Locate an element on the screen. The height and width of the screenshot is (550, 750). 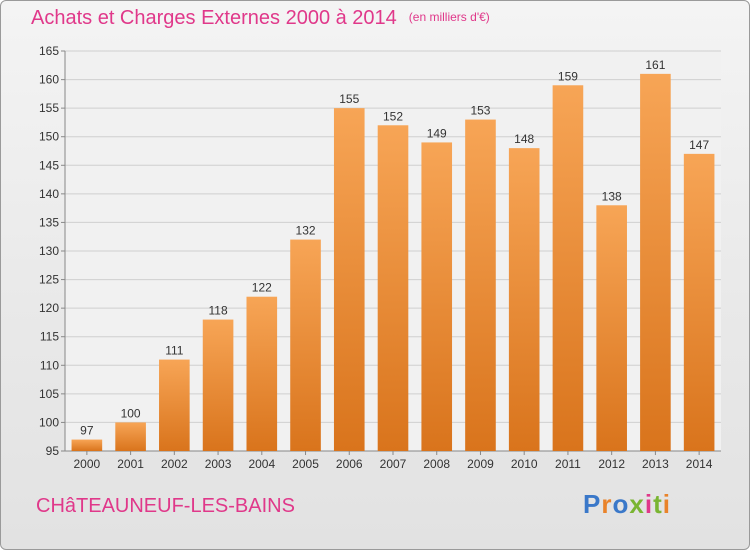
data-label-2014: 147 is located at coordinates (699, 145).